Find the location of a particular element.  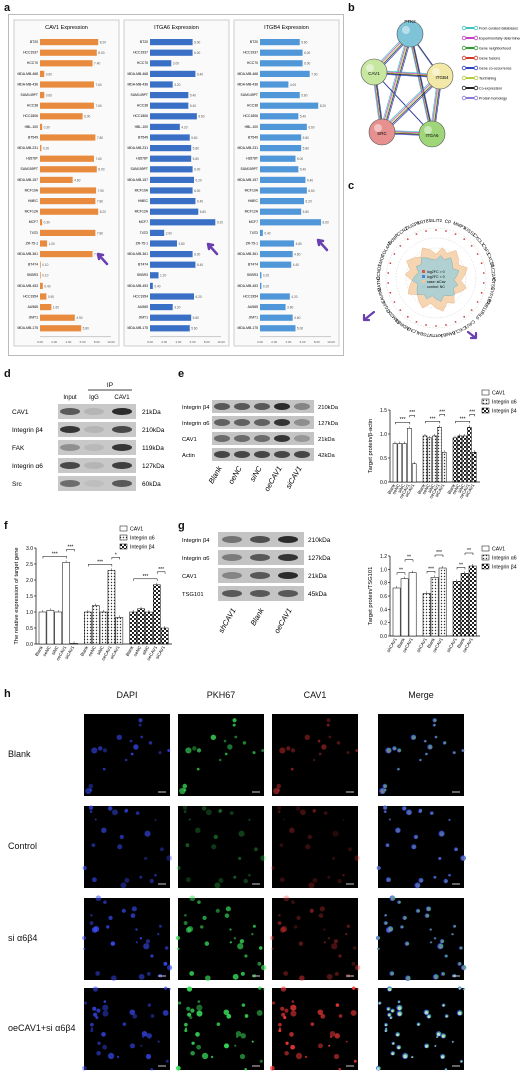

gene-label: KISS1 is located at coordinates (470, 232).